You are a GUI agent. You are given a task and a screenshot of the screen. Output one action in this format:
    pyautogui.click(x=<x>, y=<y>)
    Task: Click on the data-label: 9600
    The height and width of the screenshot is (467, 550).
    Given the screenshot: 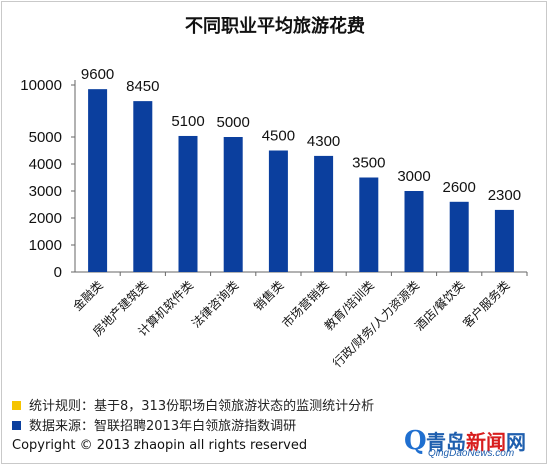 What is the action you would take?
    pyautogui.click(x=97, y=74)
    